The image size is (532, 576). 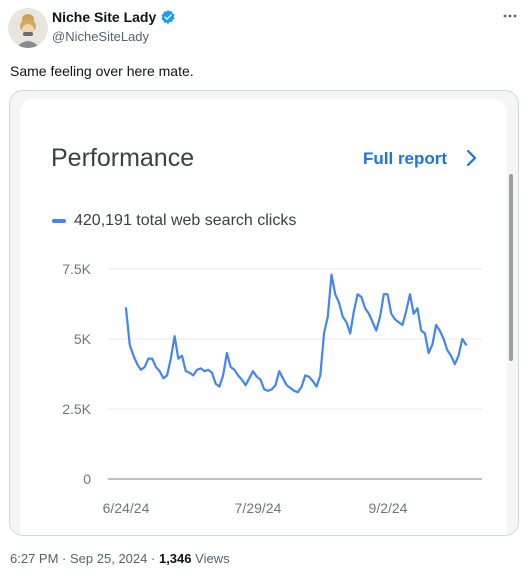 What do you see at coordinates (258, 508) in the screenshot?
I see `x-tick-label: 7/29/24` at bounding box center [258, 508].